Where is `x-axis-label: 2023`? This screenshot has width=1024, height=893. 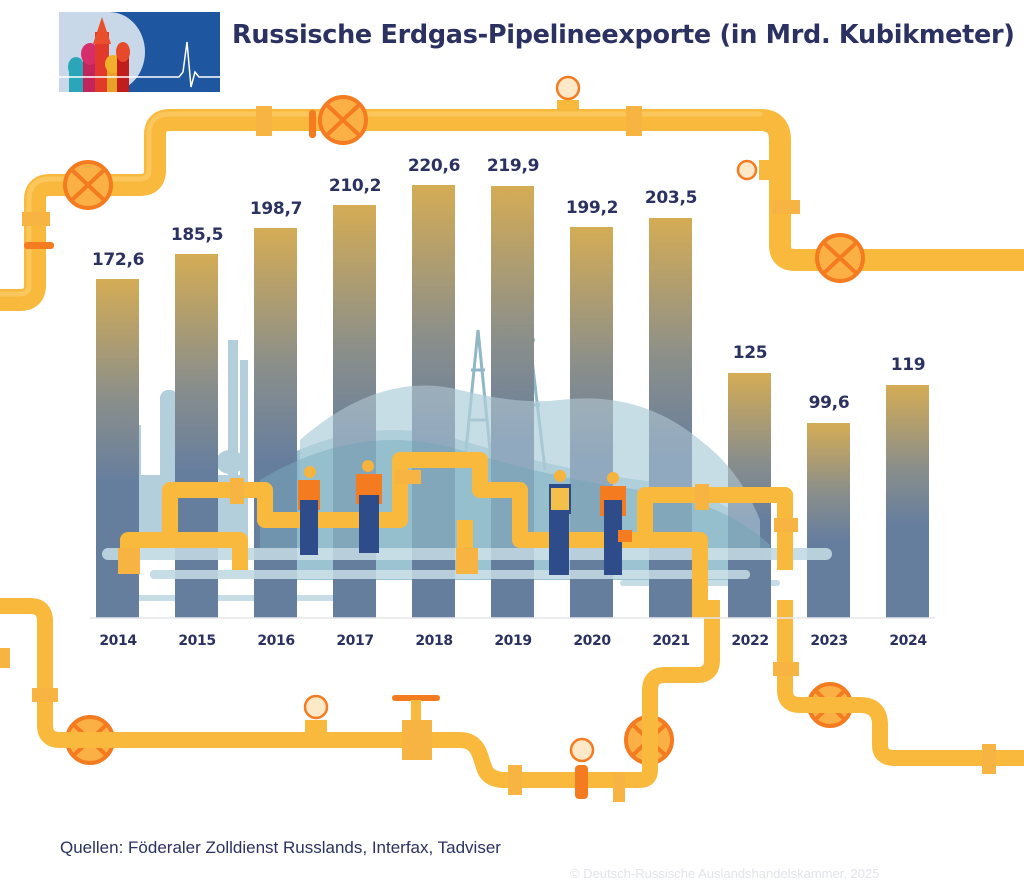 x-axis-label: 2023 is located at coordinates (829, 641).